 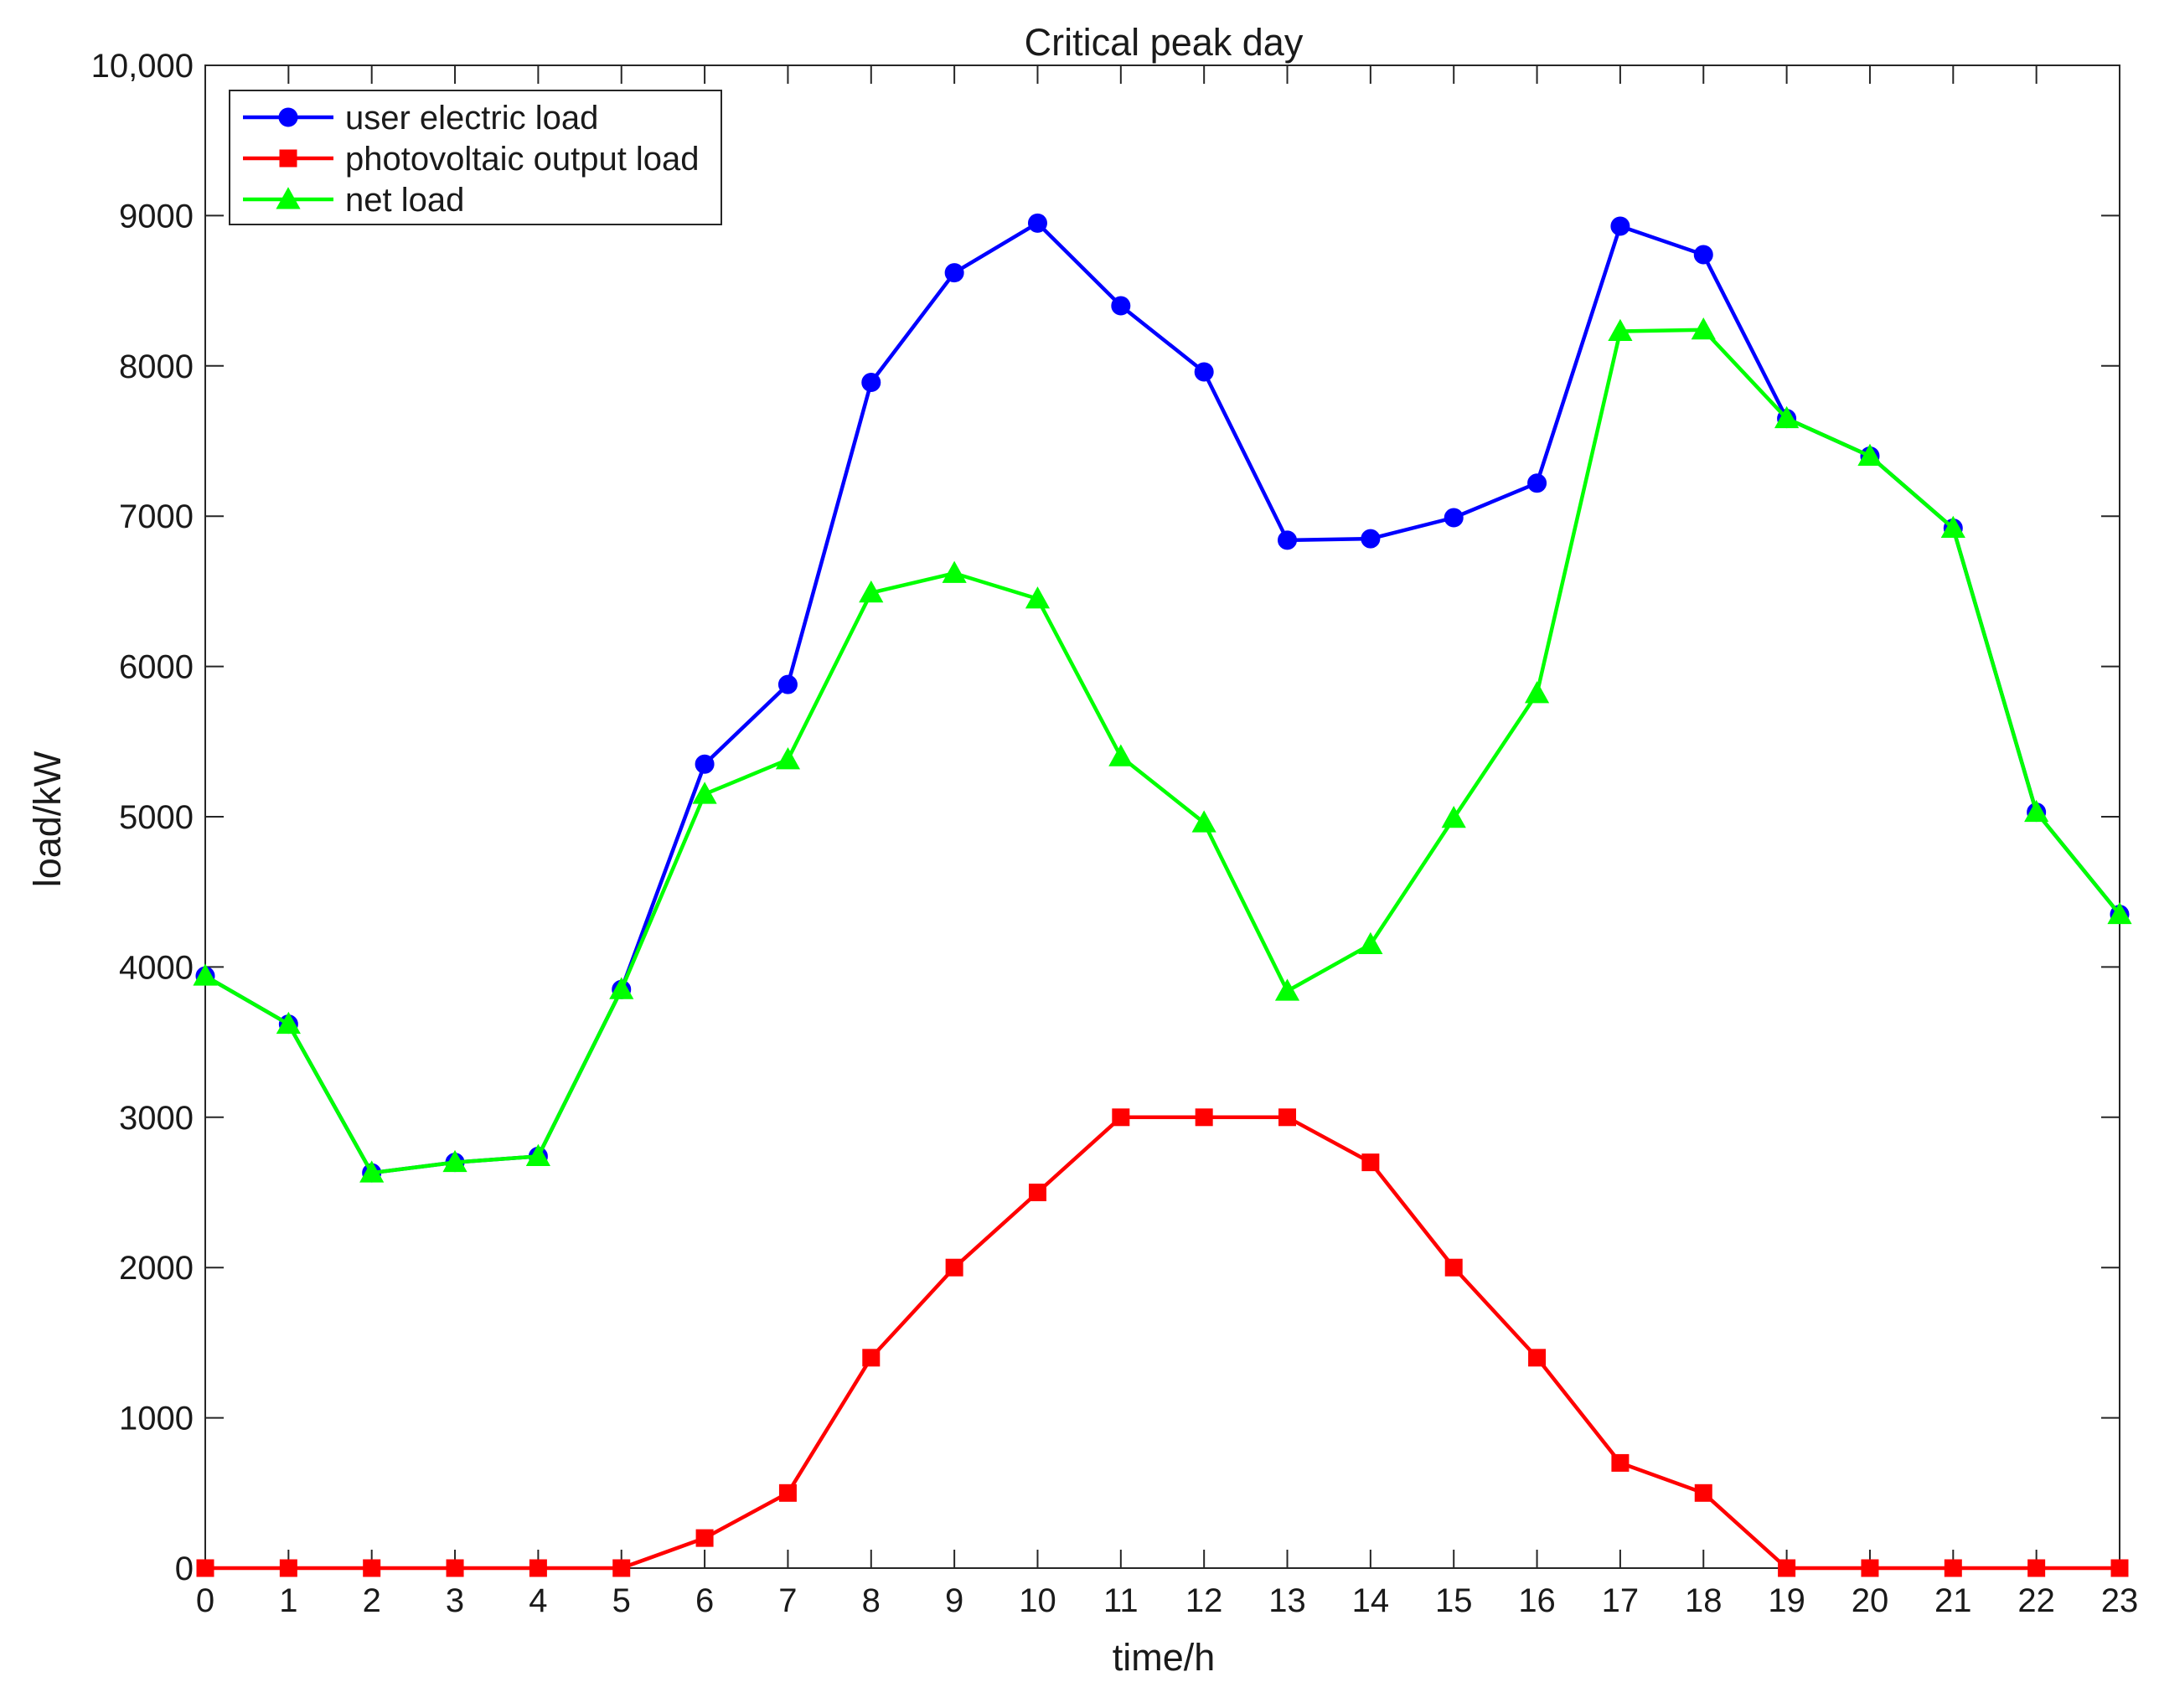 What do you see at coordinates (522, 159) in the screenshot?
I see `legend-label: photovoltaic output load` at bounding box center [522, 159].